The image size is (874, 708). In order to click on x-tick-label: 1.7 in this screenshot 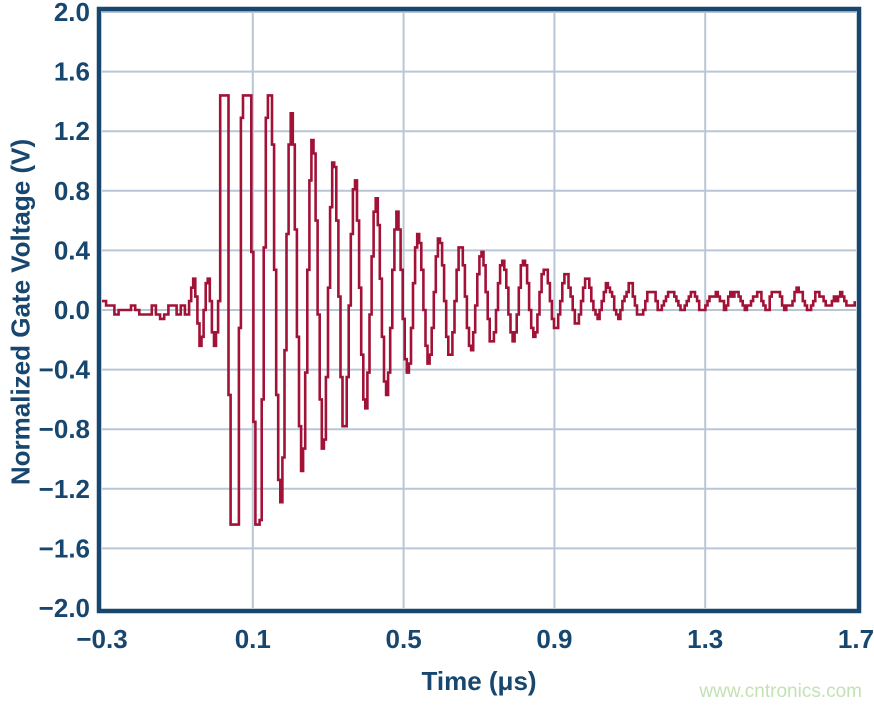, I will do `click(856, 639)`.